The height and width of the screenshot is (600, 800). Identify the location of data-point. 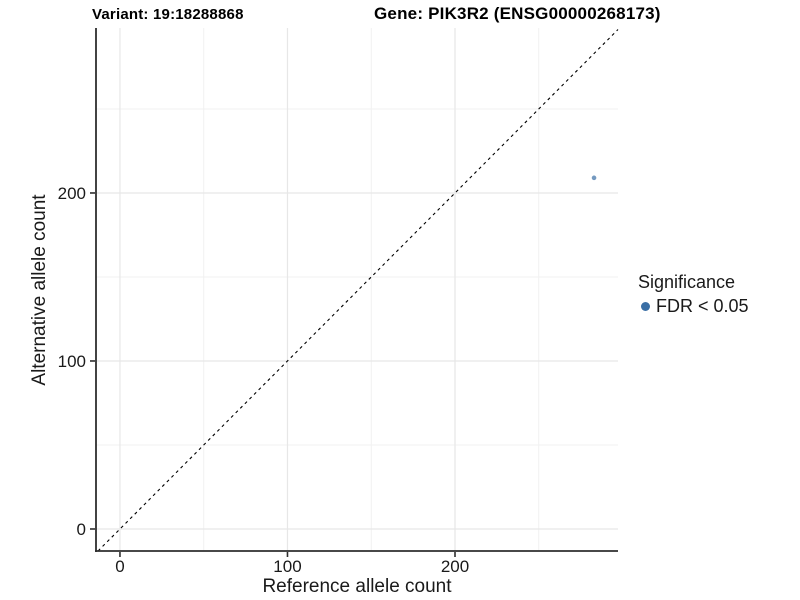
(594, 178).